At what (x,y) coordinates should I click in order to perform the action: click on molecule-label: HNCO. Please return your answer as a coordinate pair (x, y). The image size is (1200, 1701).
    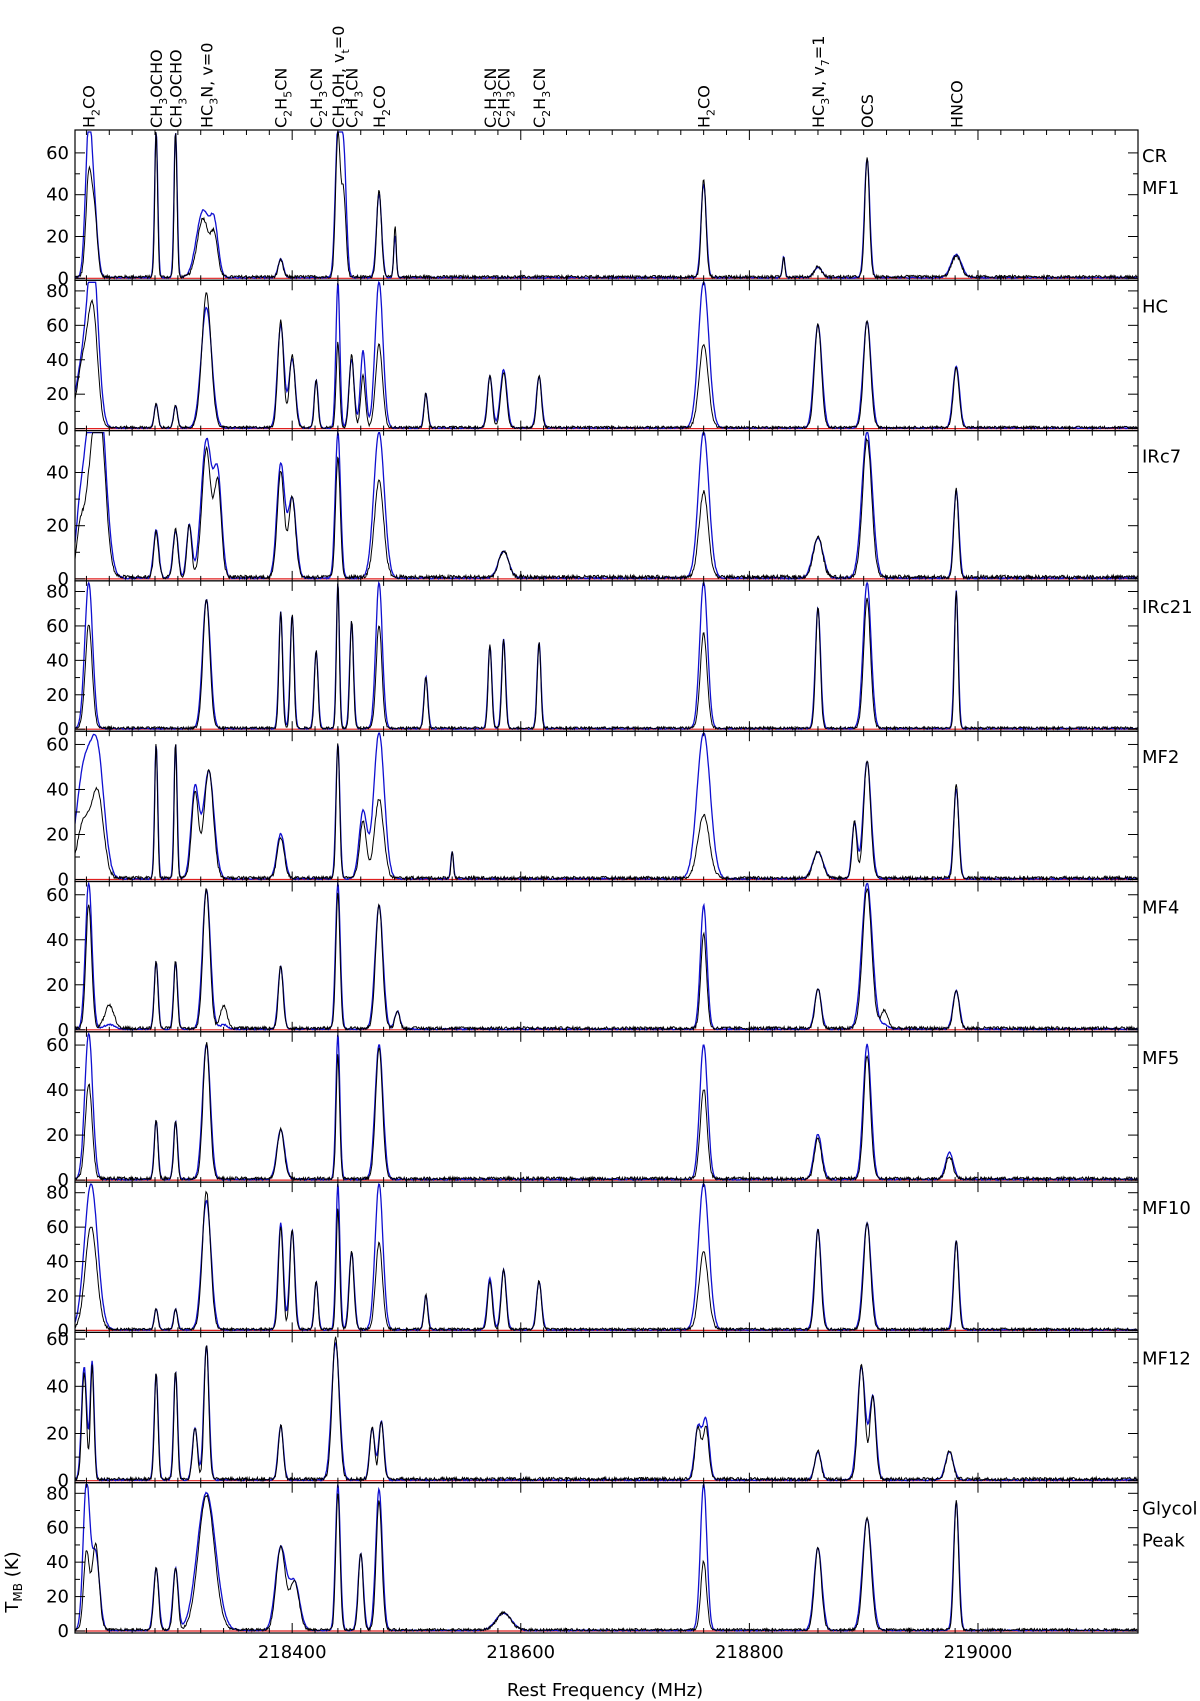
    Looking at the image, I should click on (956, 104).